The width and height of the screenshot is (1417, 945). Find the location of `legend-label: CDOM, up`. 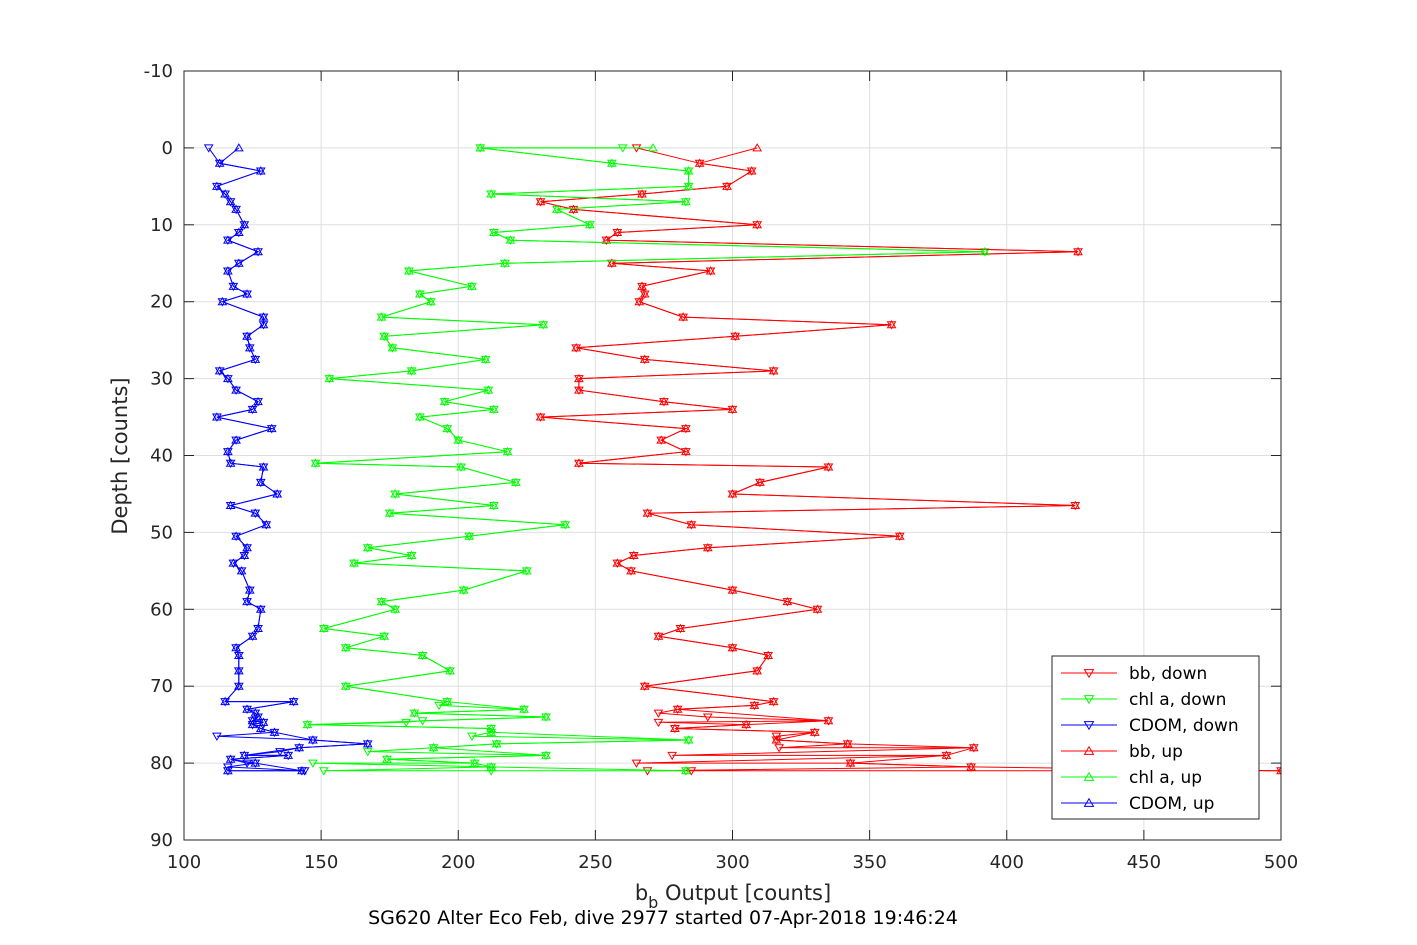

legend-label: CDOM, up is located at coordinates (1171, 804).